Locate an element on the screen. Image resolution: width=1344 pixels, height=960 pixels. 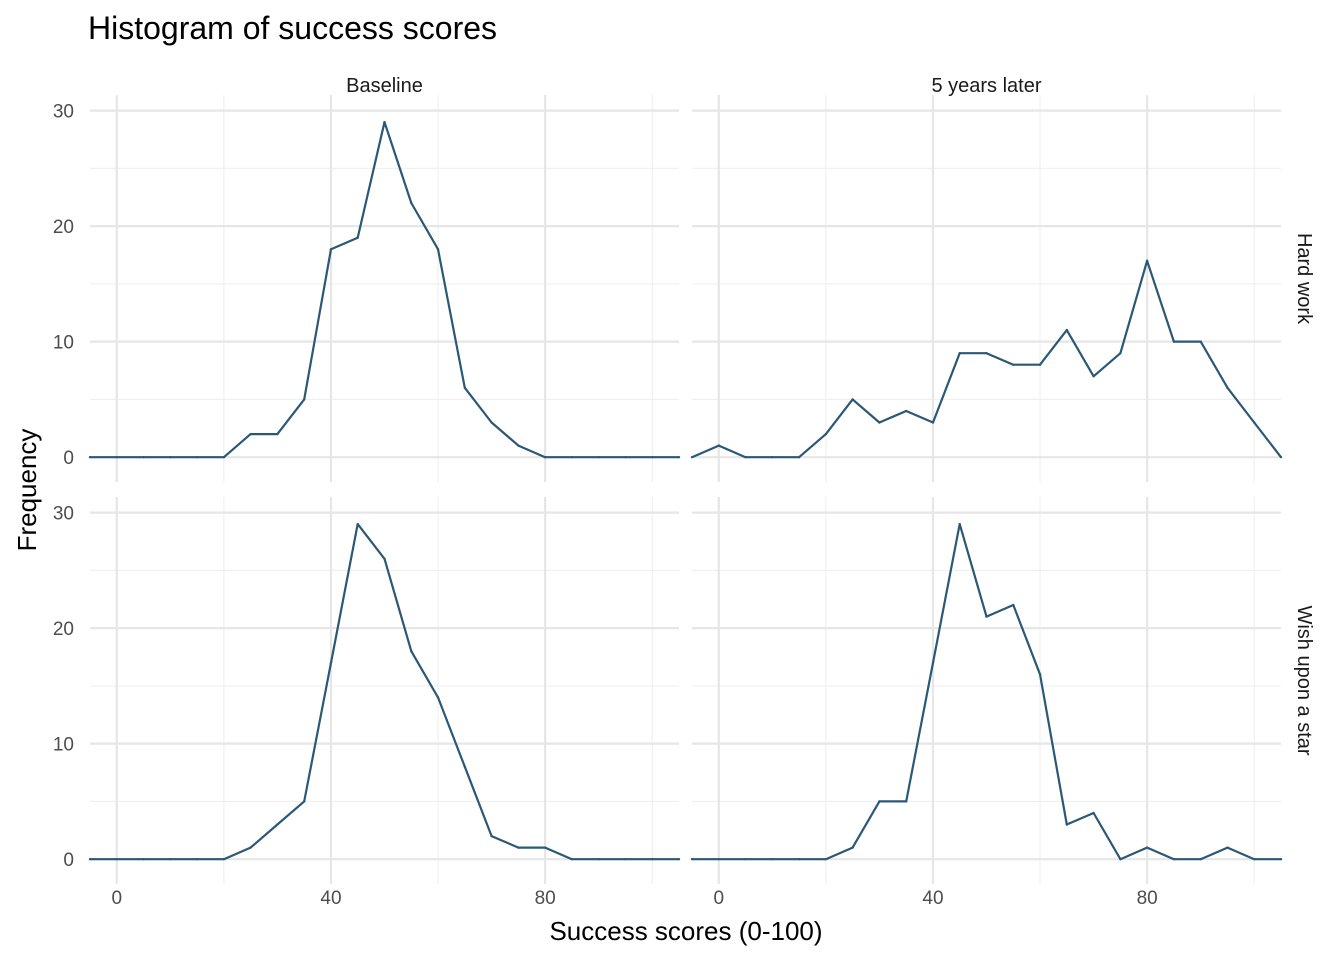
row-strip-label: Hard work is located at coordinates (1304, 279).